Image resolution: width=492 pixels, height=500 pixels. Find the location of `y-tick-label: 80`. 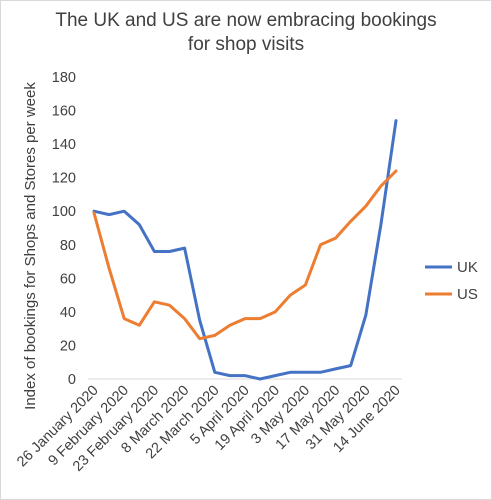

y-tick-label: 80 is located at coordinates (68, 246).